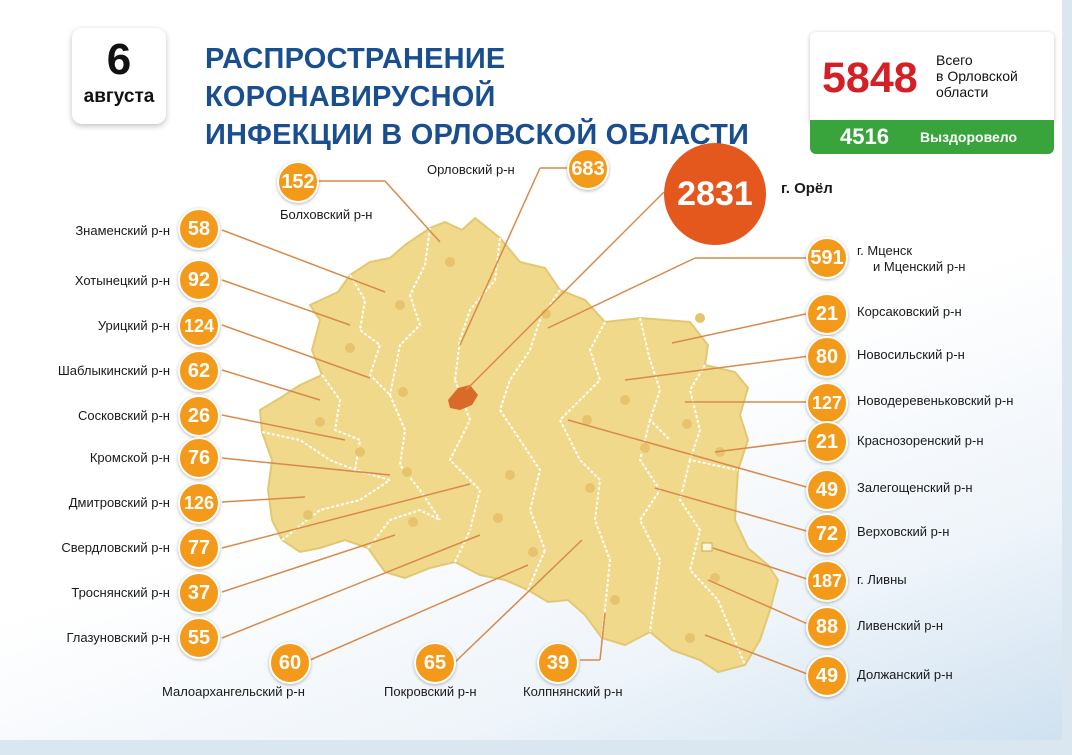 The width and height of the screenshot is (1072, 755). Describe the element at coordinates (199, 593) in the screenshot. I see `left-district-count-9: 37` at that location.